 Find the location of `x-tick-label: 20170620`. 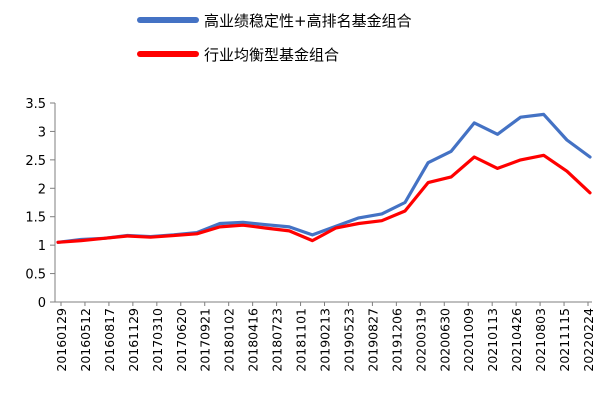

x-tick-label: 20170620 is located at coordinates (181, 340).